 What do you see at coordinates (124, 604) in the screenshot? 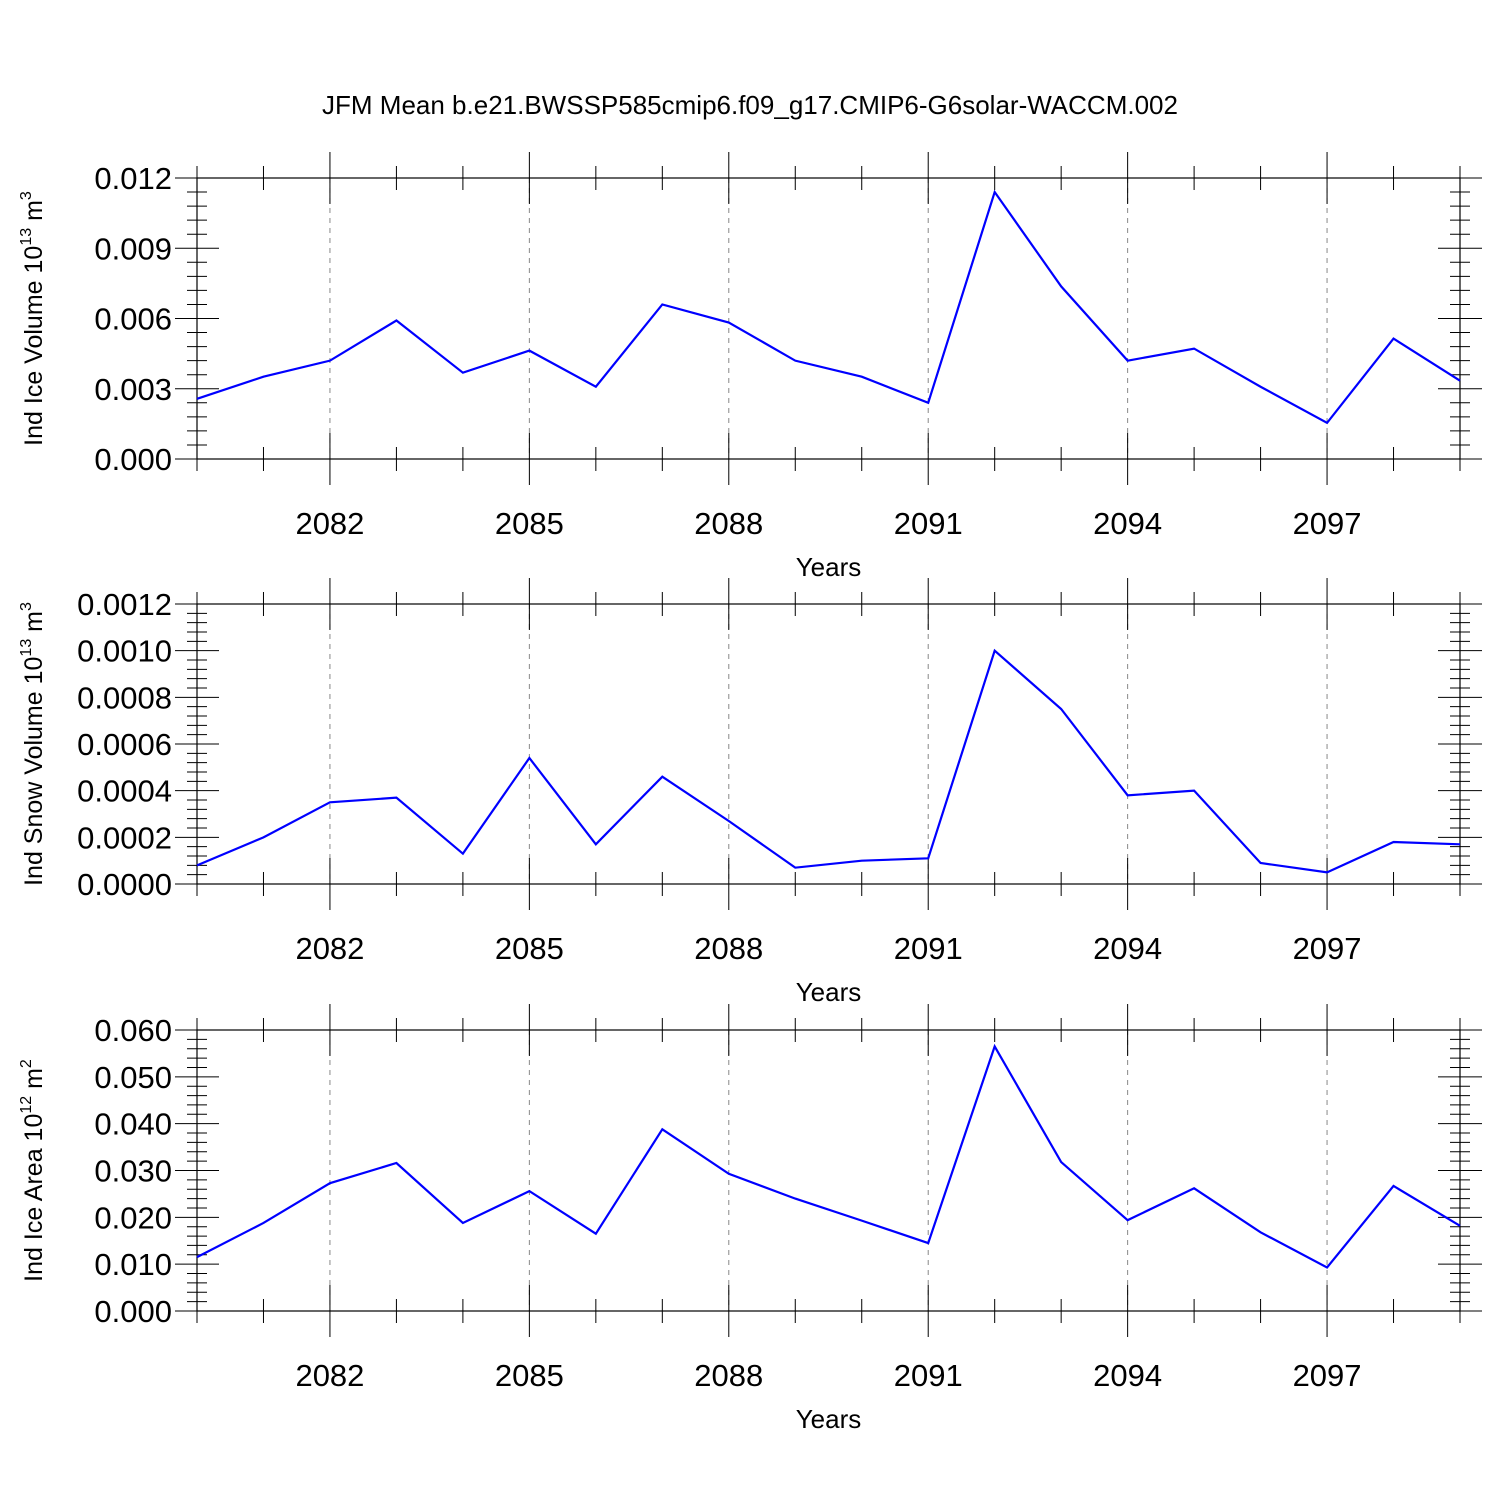
I see `y-tick-label: 0.0012` at bounding box center [124, 604].